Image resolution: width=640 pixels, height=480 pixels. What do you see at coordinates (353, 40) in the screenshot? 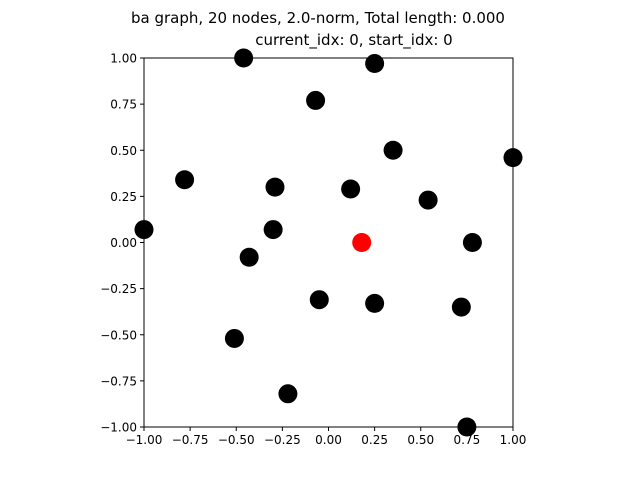
I see `chart-title-line2: current_idx: 0, start_idx: 0` at bounding box center [353, 40].